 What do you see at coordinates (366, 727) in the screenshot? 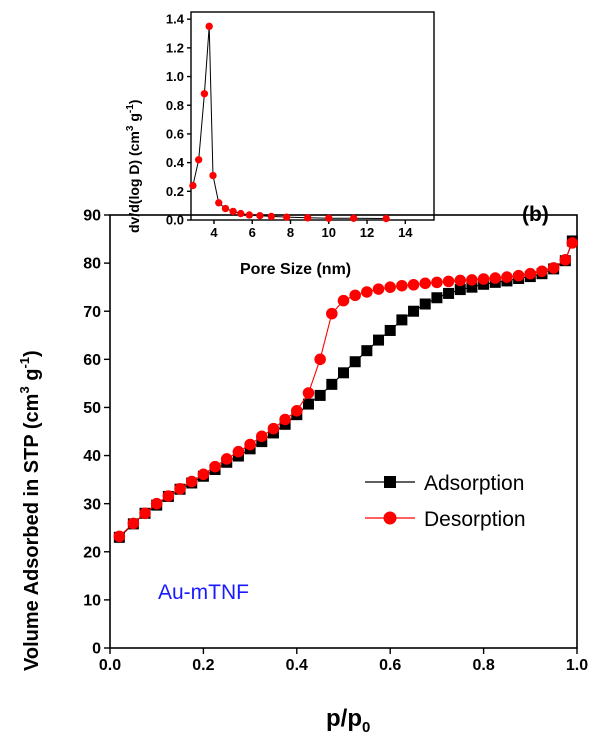
I see `main-x-axis-title-sub: 0` at bounding box center [366, 727].